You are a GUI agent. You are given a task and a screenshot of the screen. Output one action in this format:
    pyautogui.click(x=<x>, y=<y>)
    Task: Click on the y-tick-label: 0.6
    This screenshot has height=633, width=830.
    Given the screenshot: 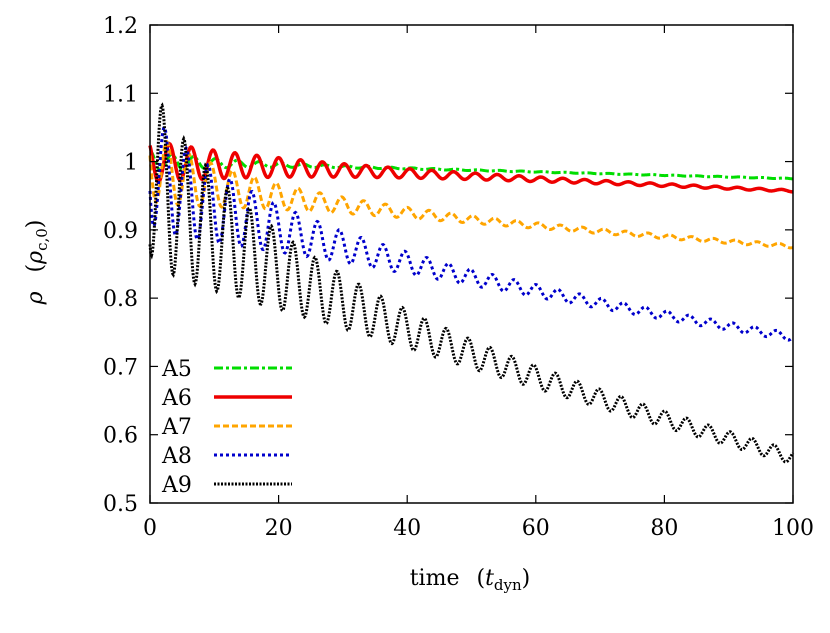 What is the action you would take?
    pyautogui.click(x=120, y=436)
    